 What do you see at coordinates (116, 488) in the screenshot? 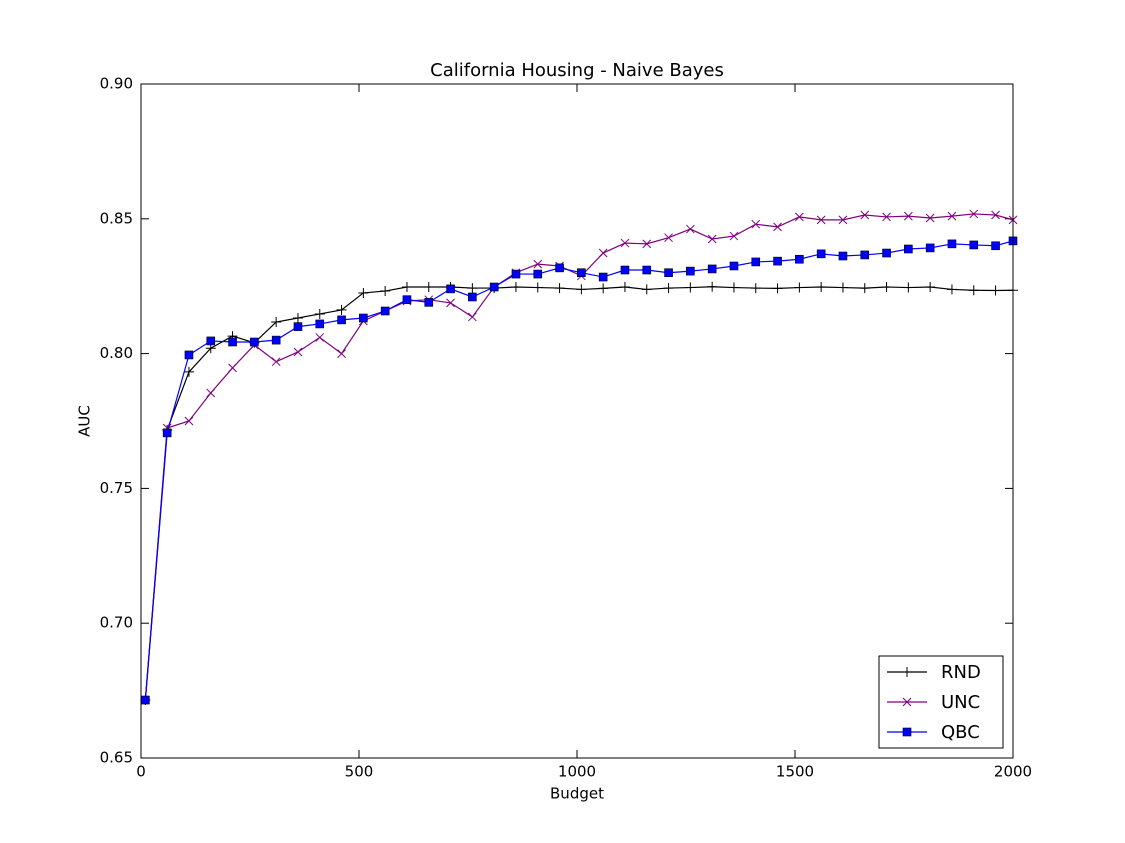
I see `y-tick-label: 0.75` at bounding box center [116, 488].